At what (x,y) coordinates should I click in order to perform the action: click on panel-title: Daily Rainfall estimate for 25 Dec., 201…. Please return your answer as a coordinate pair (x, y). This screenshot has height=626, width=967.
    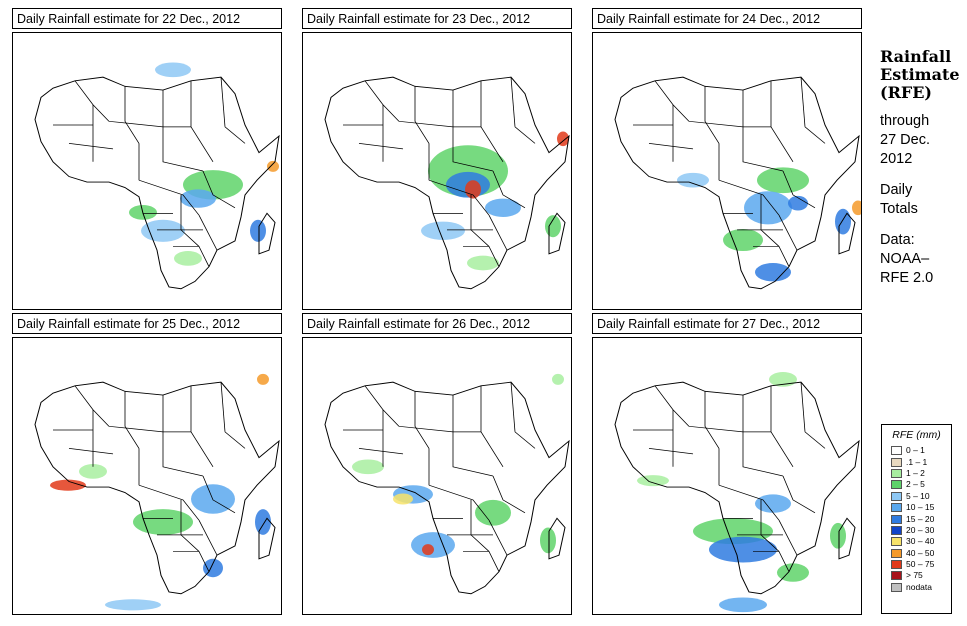
    Looking at the image, I should click on (147, 323).